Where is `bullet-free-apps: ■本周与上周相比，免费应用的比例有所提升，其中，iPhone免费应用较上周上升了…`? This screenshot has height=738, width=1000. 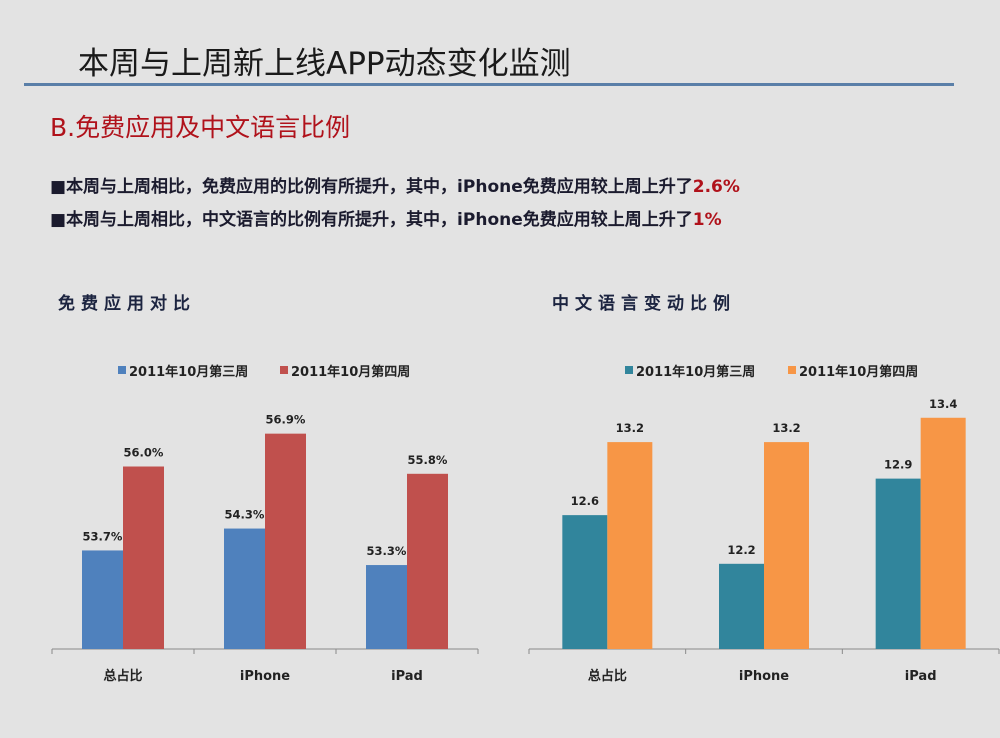
bullet-free-apps: ■本周与上周相比，免费应用的比例有所提升，其中，iPhone免费应用较上周上升了… is located at coordinates (395, 184).